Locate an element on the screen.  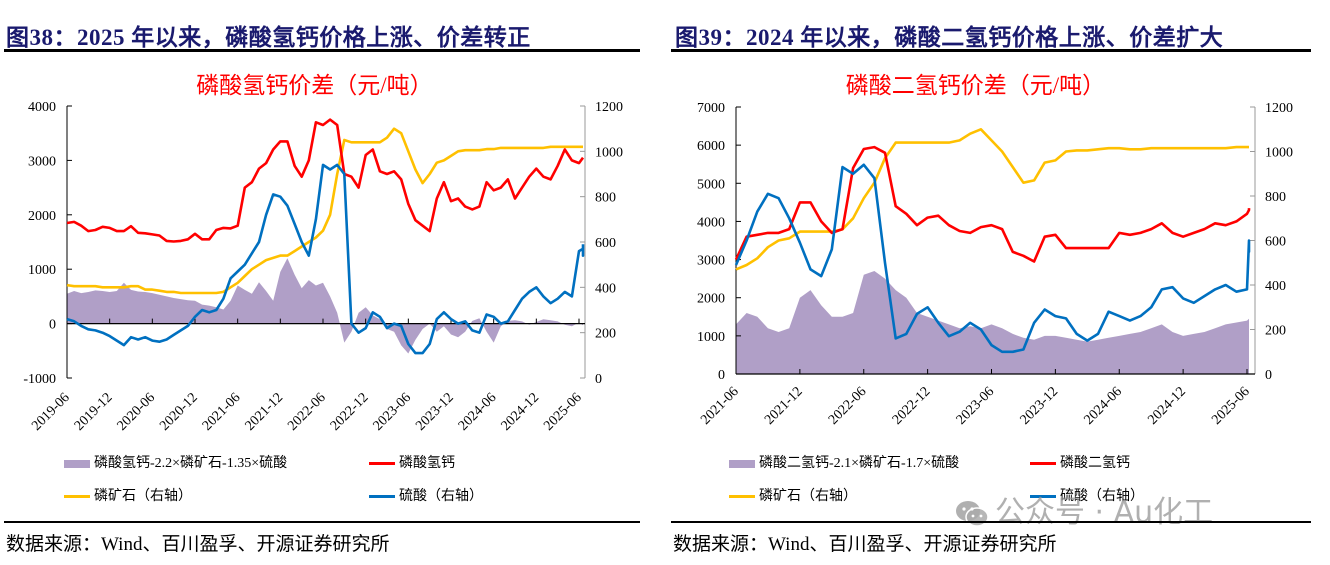
legend-item-spread: 磷酸氢钙-2.2×磷矿石-1.35×硫酸 is located at coordinates (175, 462).